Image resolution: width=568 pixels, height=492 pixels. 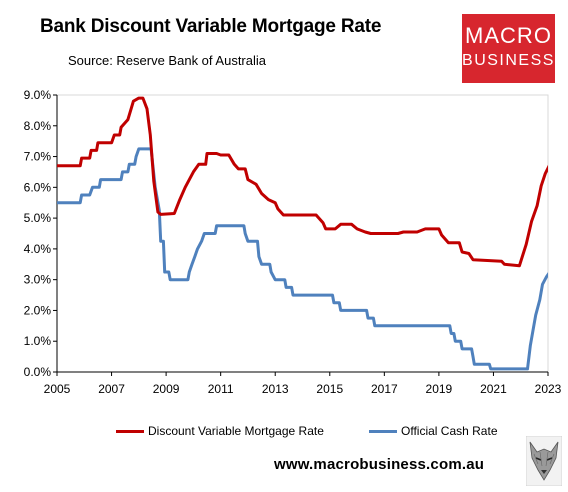 I want to click on x-tick-label: 2023, so click(x=548, y=389).